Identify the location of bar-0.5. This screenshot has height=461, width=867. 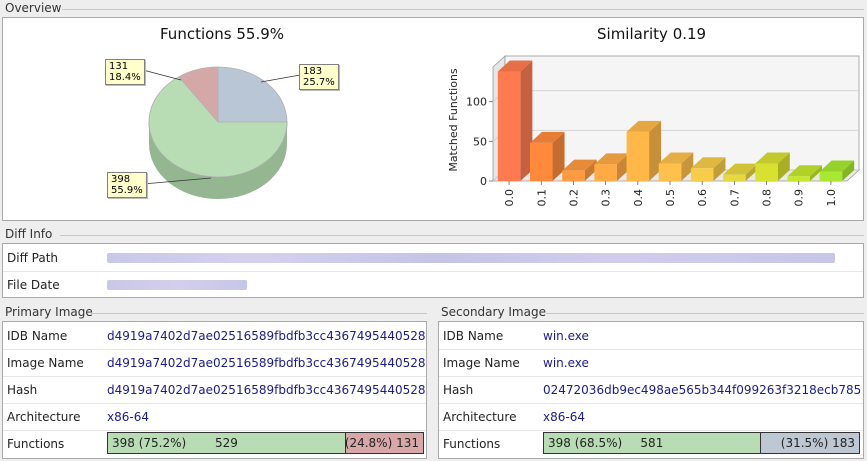
(676, 166).